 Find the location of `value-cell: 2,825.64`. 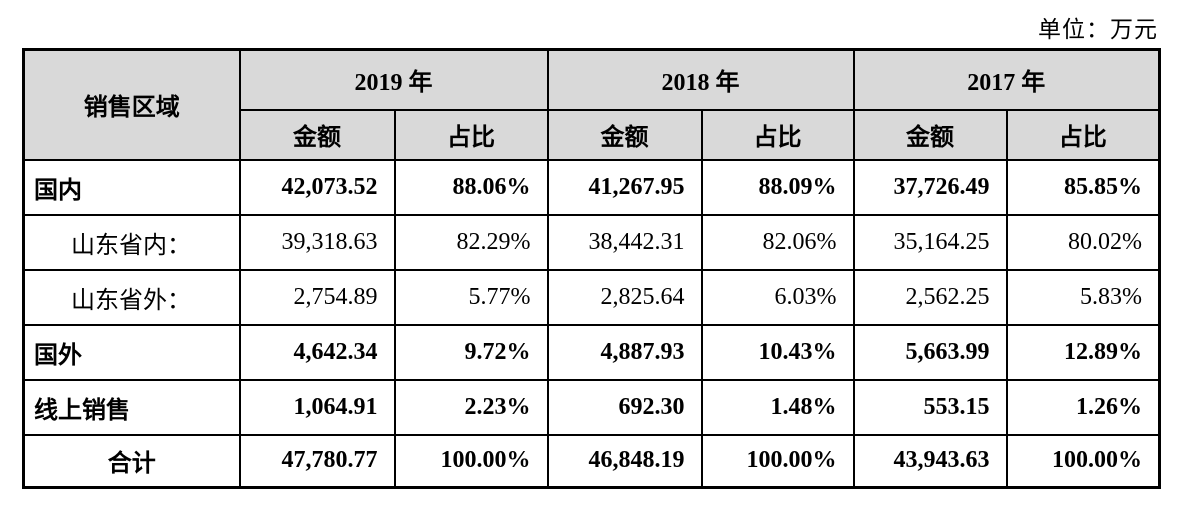

value-cell: 2,825.64 is located at coordinates (624, 297).